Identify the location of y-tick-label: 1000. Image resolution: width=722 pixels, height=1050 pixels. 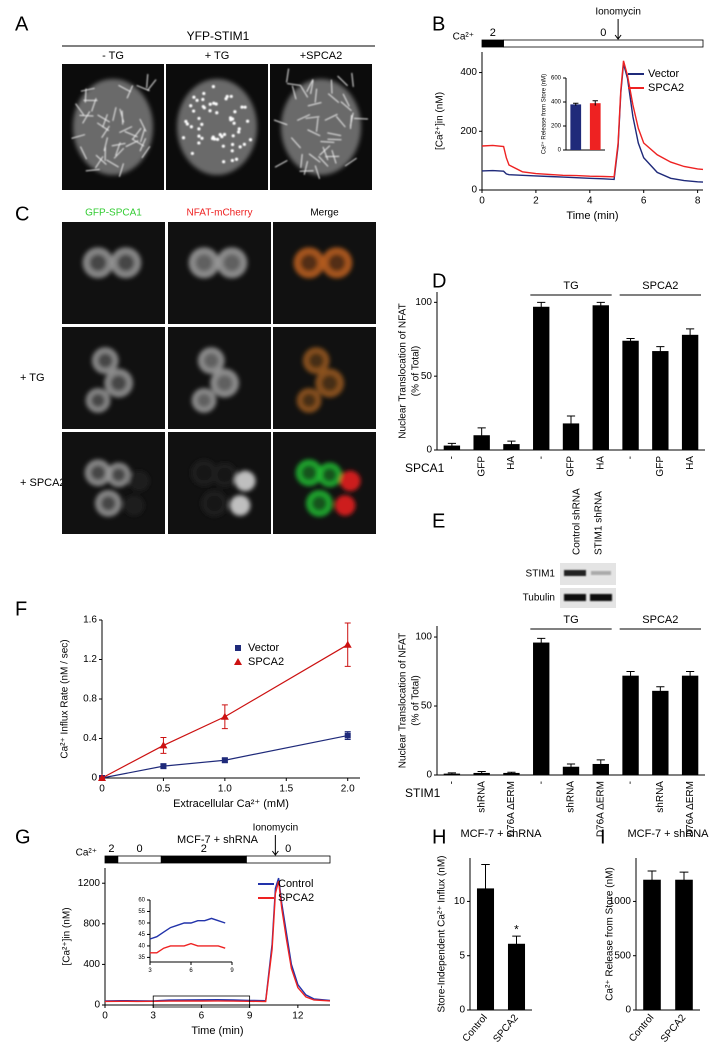
(620, 901).